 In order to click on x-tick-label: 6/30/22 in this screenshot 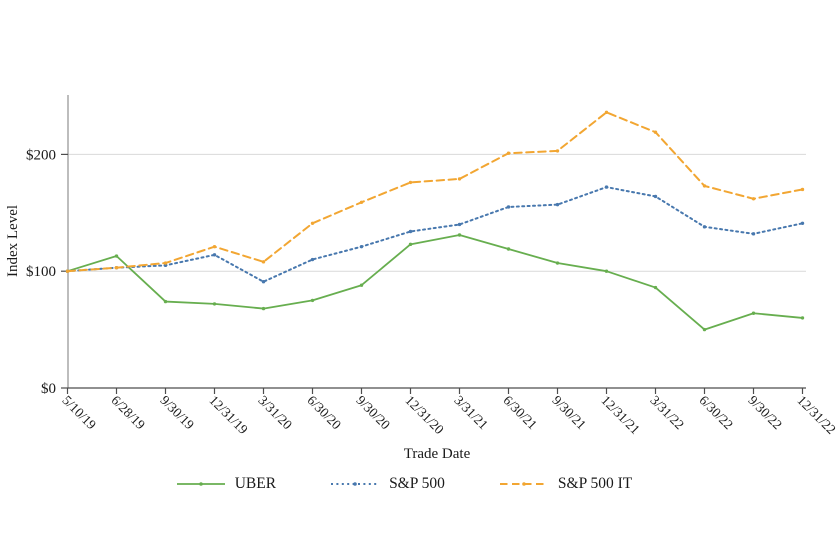, I will do `click(716, 413)`.